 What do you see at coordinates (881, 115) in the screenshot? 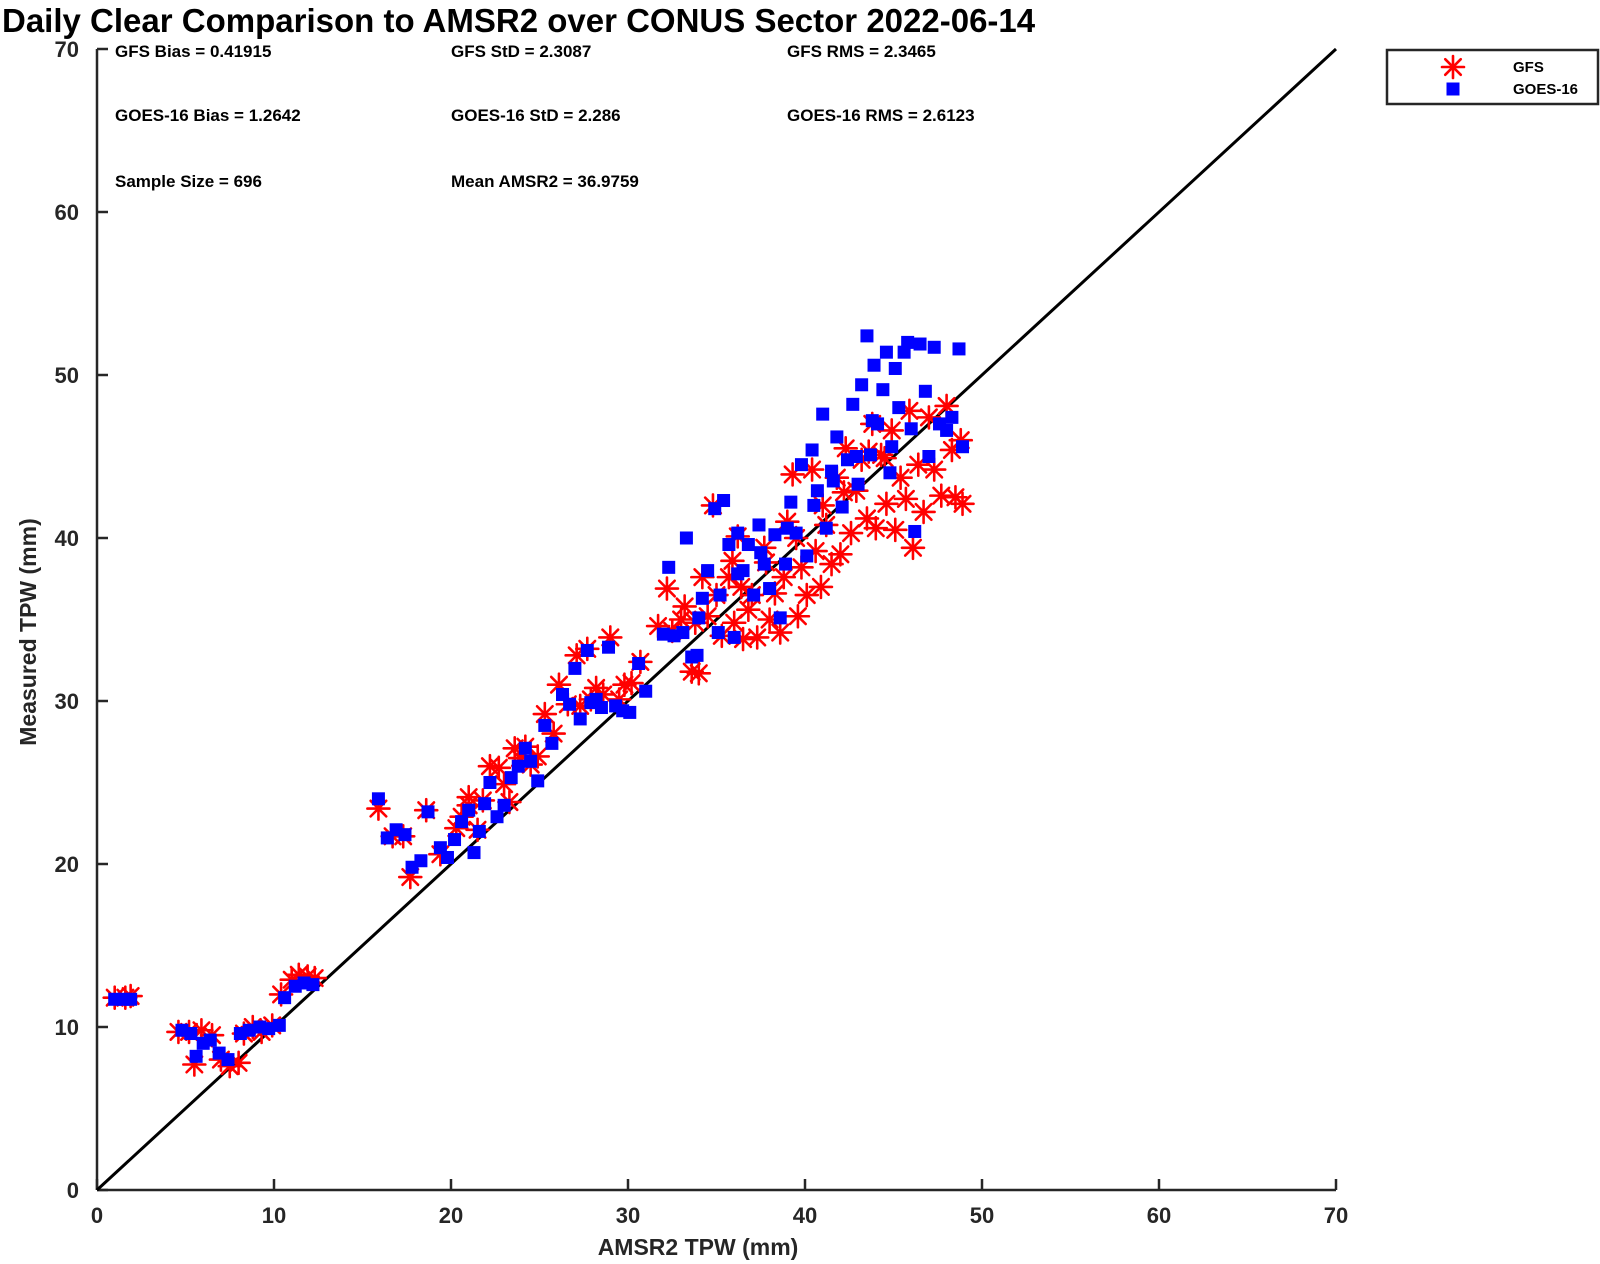
I see `stat-text: GOES-16 RMS = 2.6123` at bounding box center [881, 115].